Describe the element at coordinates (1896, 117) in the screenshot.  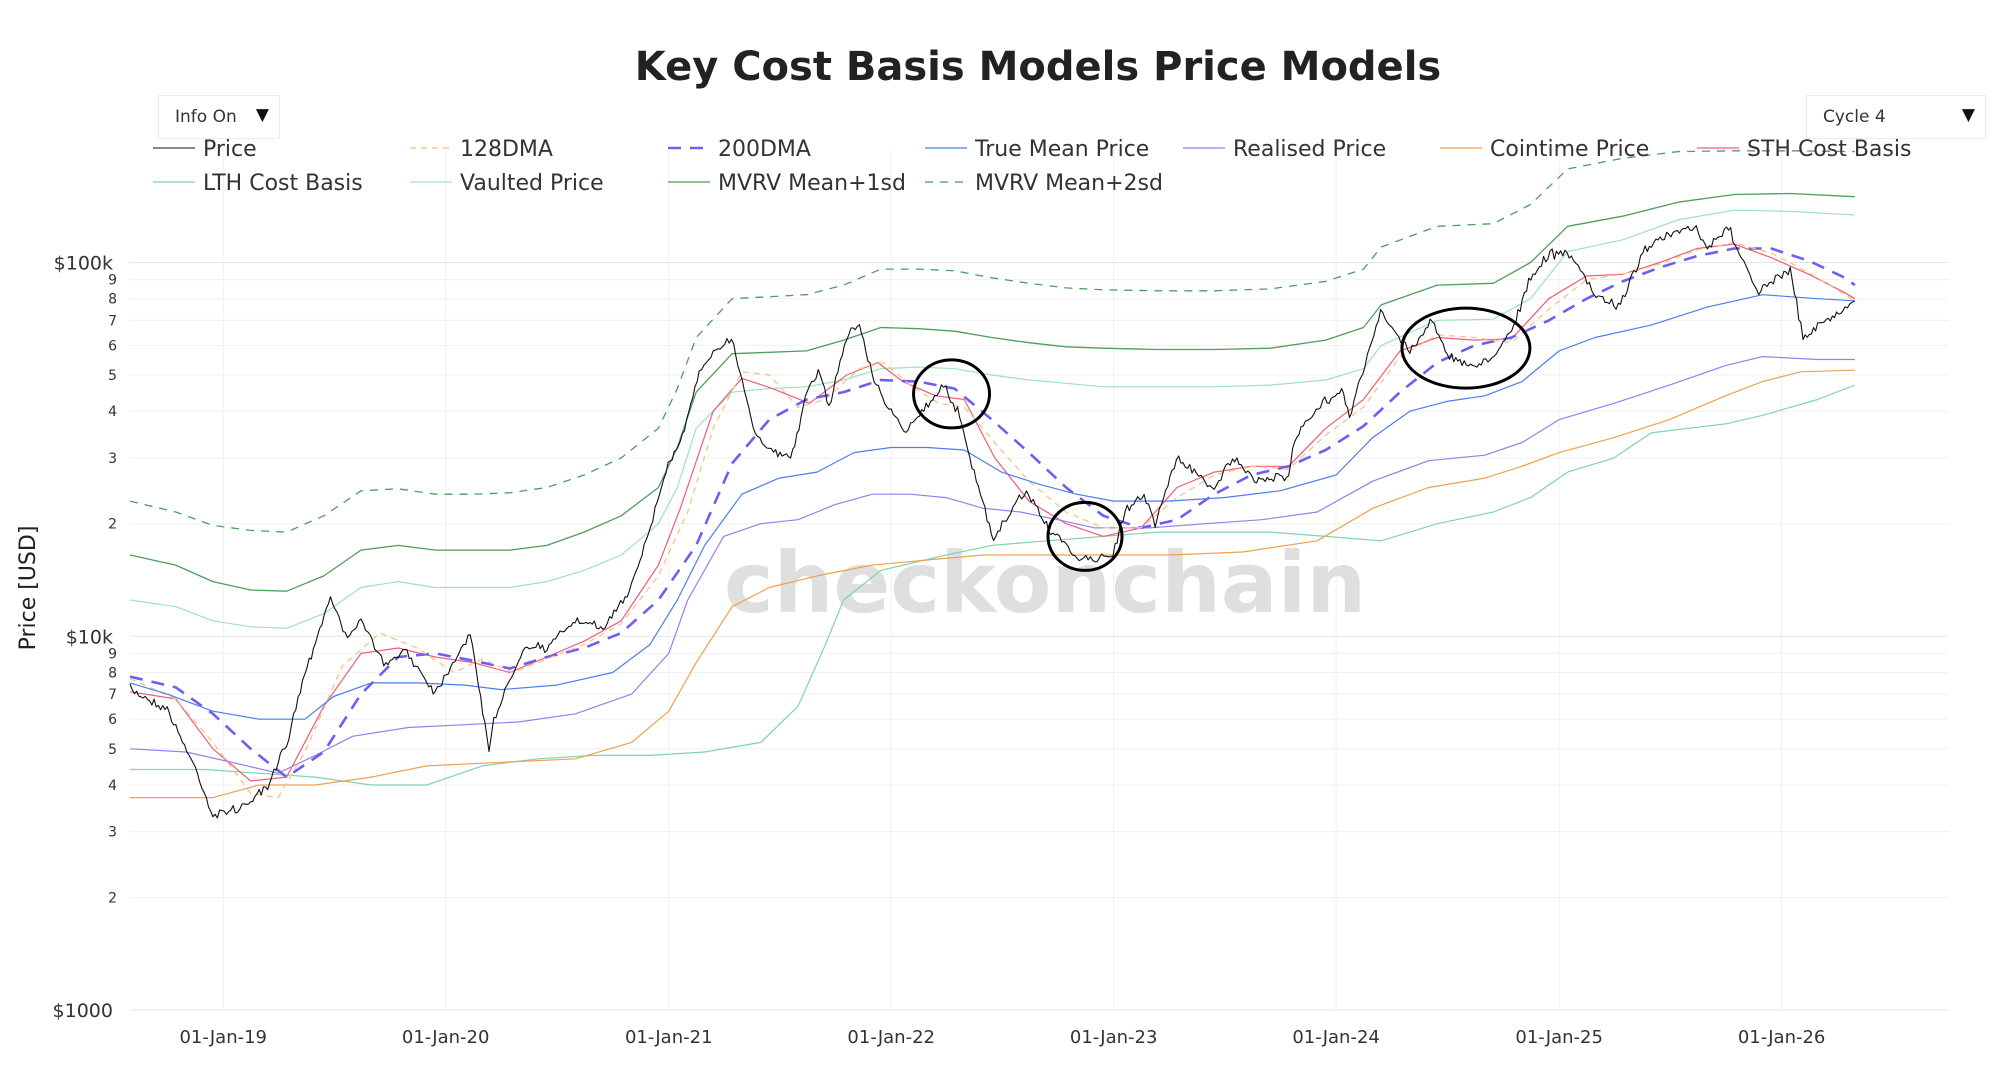
I see `cycle-select-dropdown: Cycle 4 ▼` at that location.